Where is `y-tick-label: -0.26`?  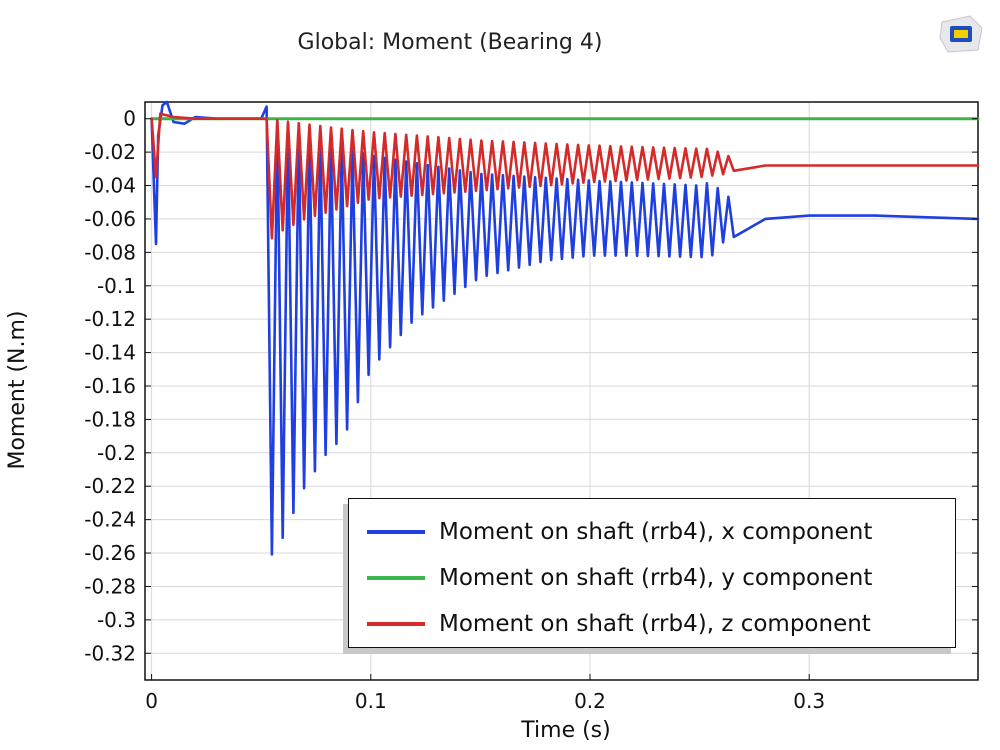
y-tick-label: -0.26 is located at coordinates (110, 553).